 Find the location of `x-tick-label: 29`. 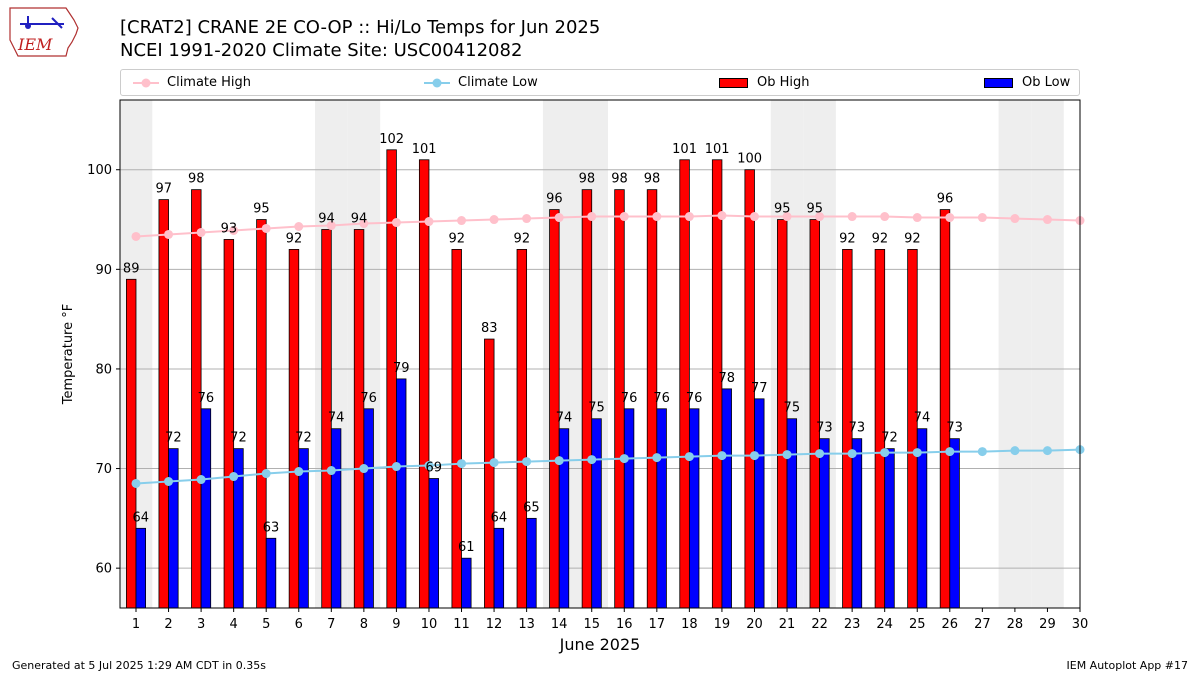

x-tick-label: 29 is located at coordinates (1047, 624).